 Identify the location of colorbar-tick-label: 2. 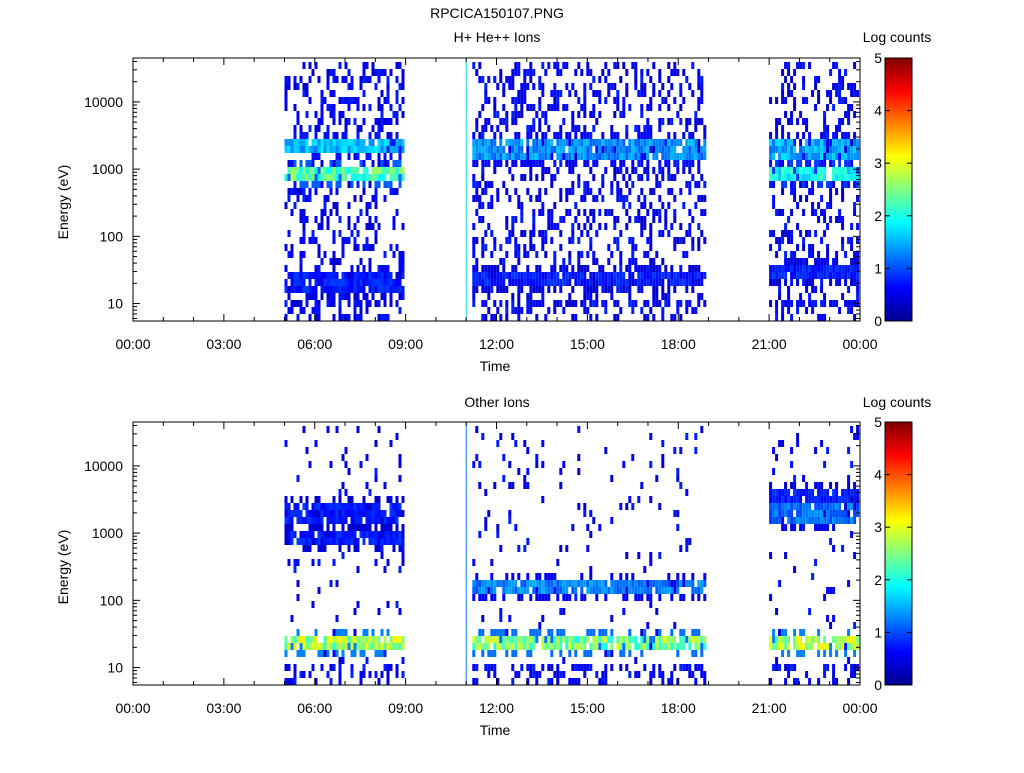
(878, 216).